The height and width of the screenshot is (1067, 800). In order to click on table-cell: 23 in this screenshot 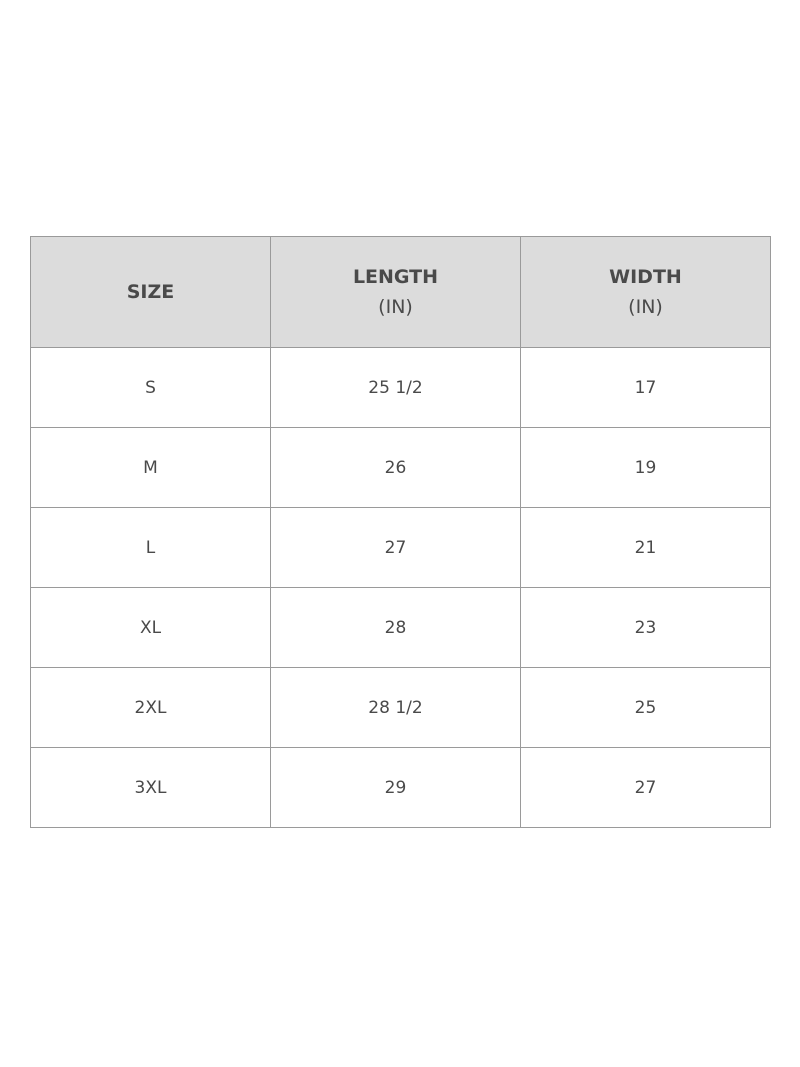, I will do `click(645, 627)`.